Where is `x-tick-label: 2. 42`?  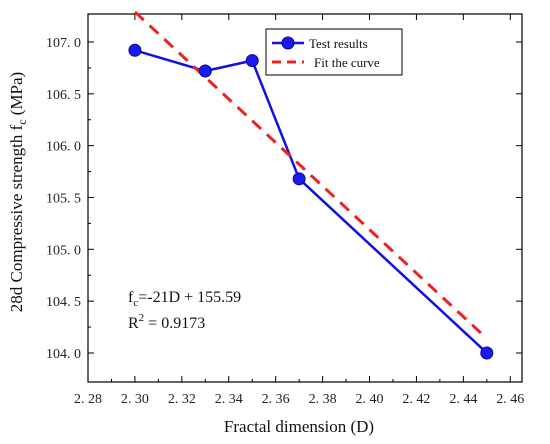
x-tick-label: 2. 42 is located at coordinates (416, 399).